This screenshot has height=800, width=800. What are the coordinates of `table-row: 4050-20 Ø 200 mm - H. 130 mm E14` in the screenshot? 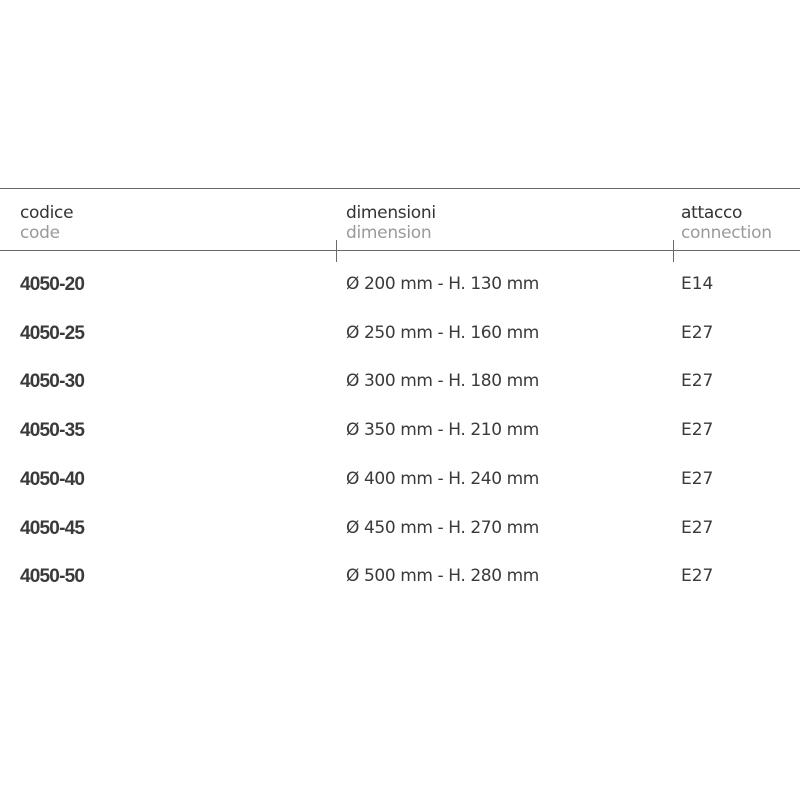 It's located at (400, 289).